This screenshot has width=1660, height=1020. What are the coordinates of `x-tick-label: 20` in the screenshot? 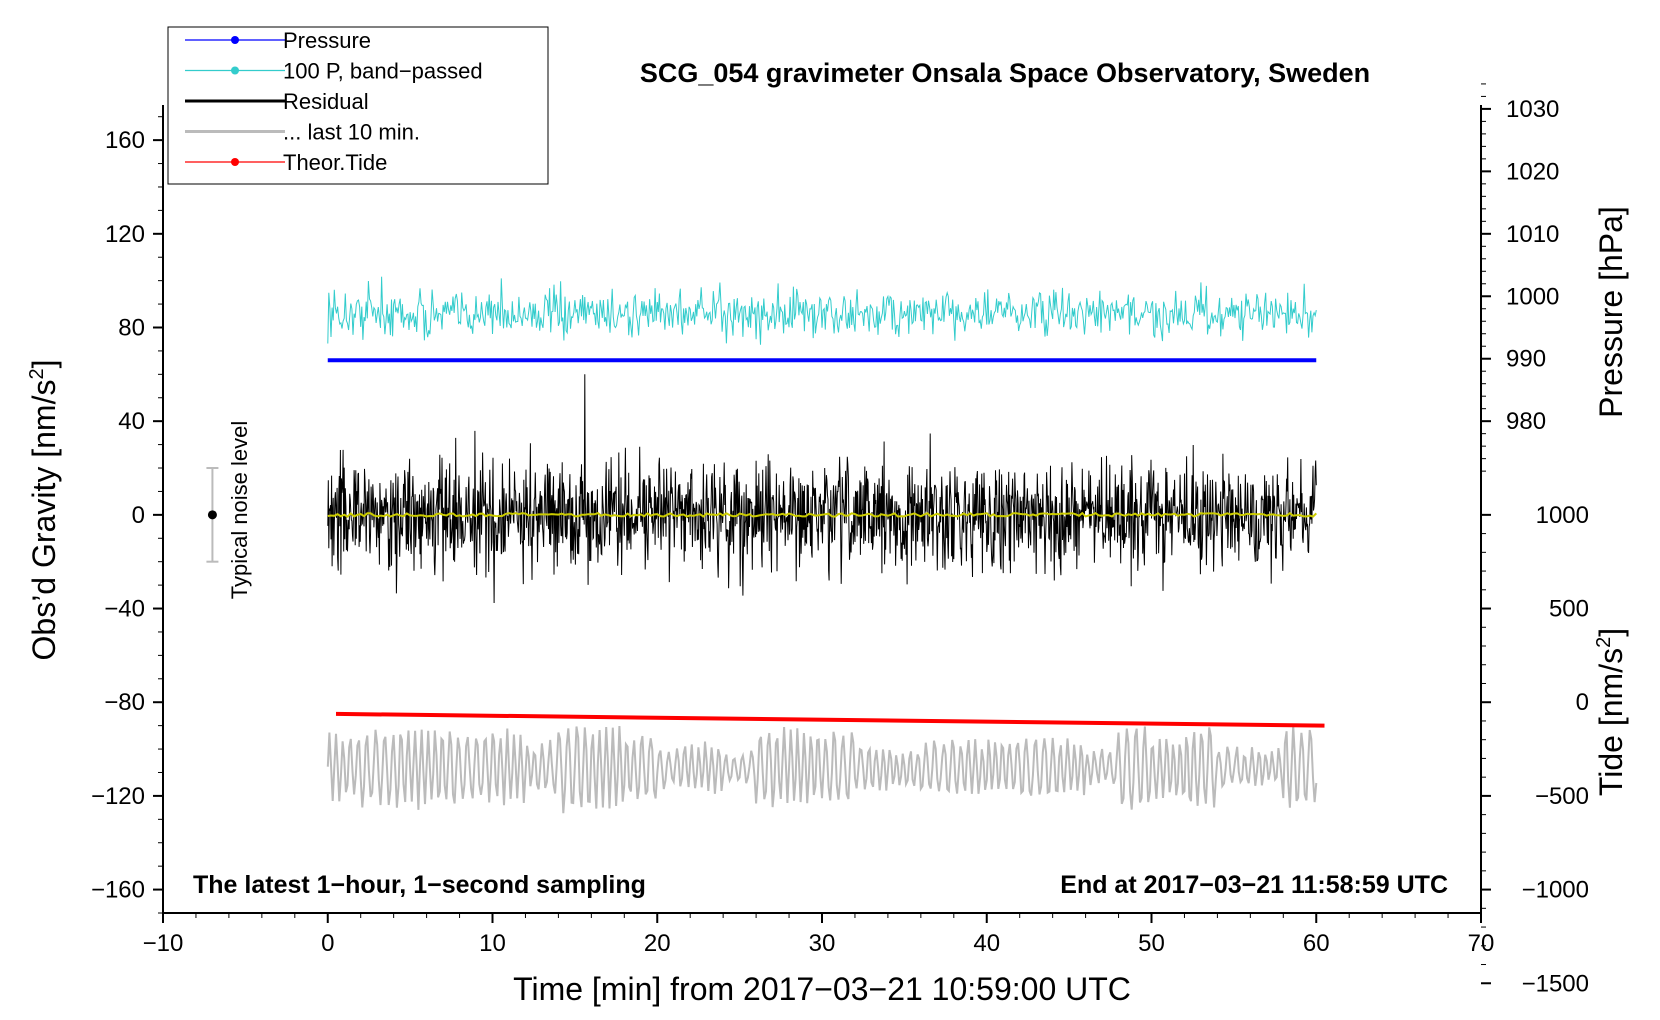 It's located at (657, 943).